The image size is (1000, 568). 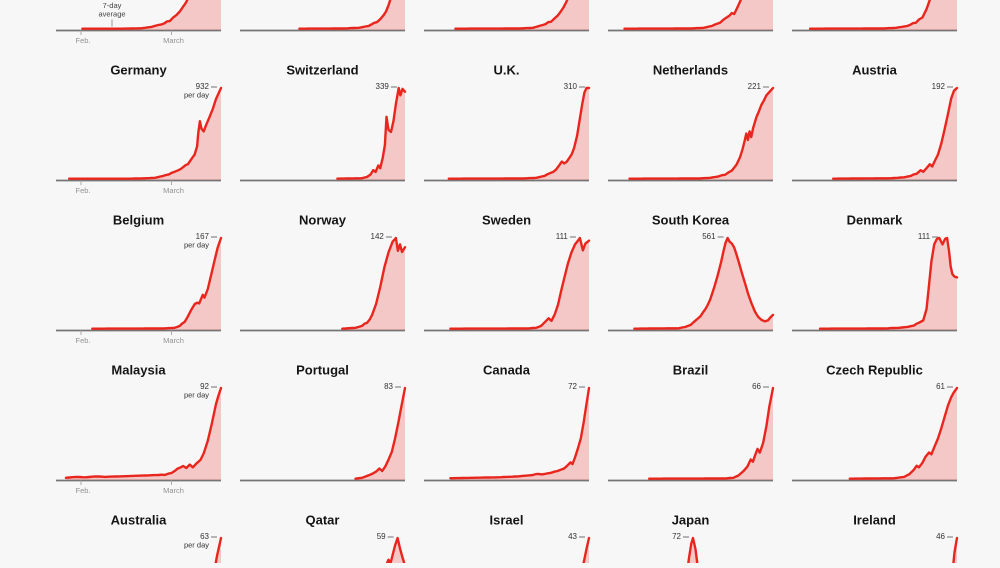 I want to click on svg-text: 561, so click(x=709, y=236).